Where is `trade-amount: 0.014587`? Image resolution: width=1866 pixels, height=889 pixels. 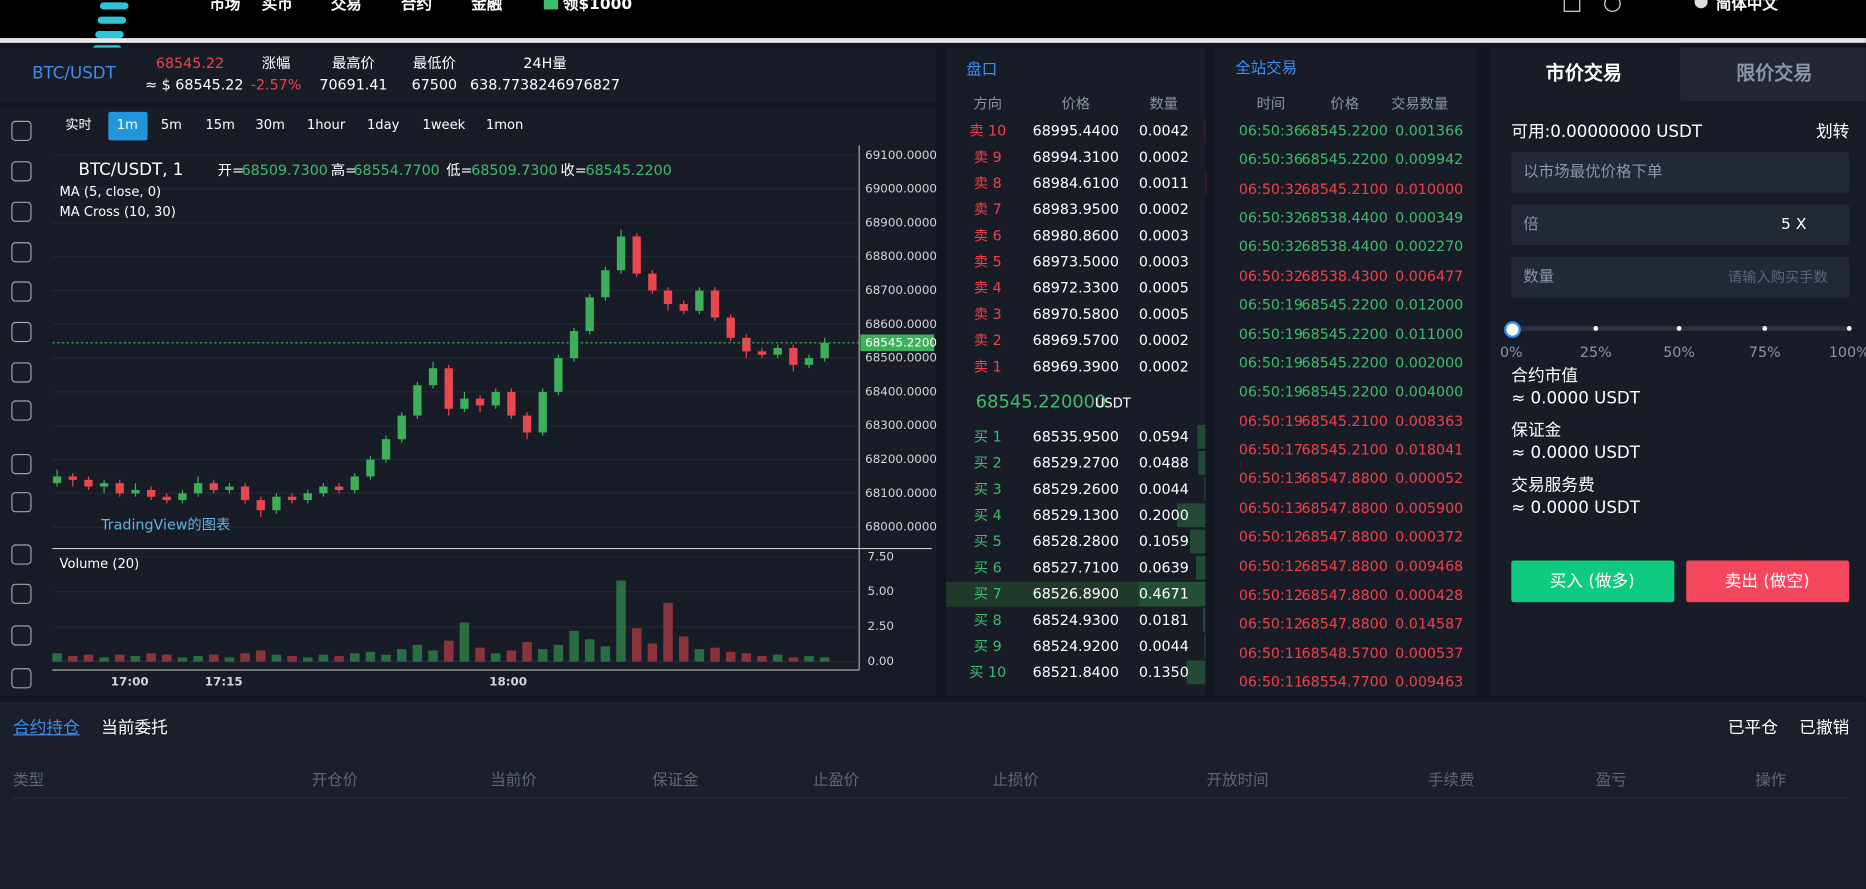
trade-amount: 0.014587 is located at coordinates (1429, 624).